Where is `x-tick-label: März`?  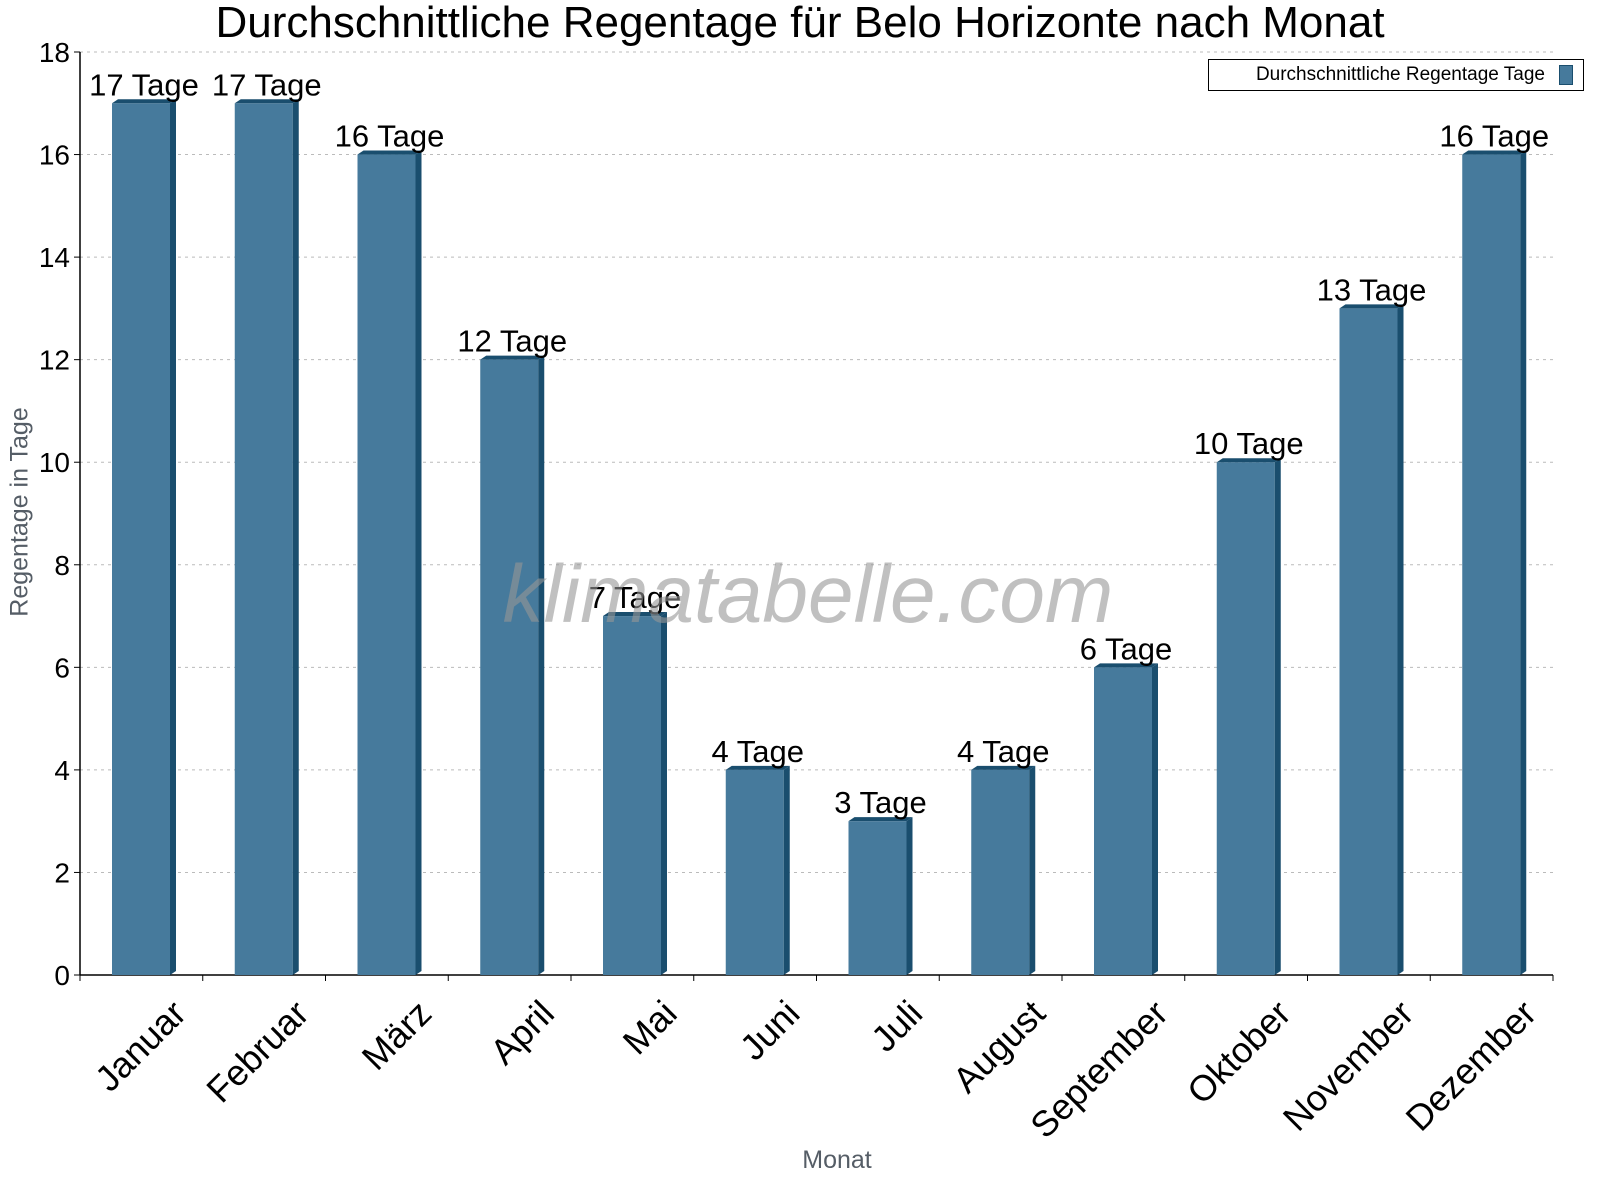 x-tick-label: März is located at coordinates (397, 1035).